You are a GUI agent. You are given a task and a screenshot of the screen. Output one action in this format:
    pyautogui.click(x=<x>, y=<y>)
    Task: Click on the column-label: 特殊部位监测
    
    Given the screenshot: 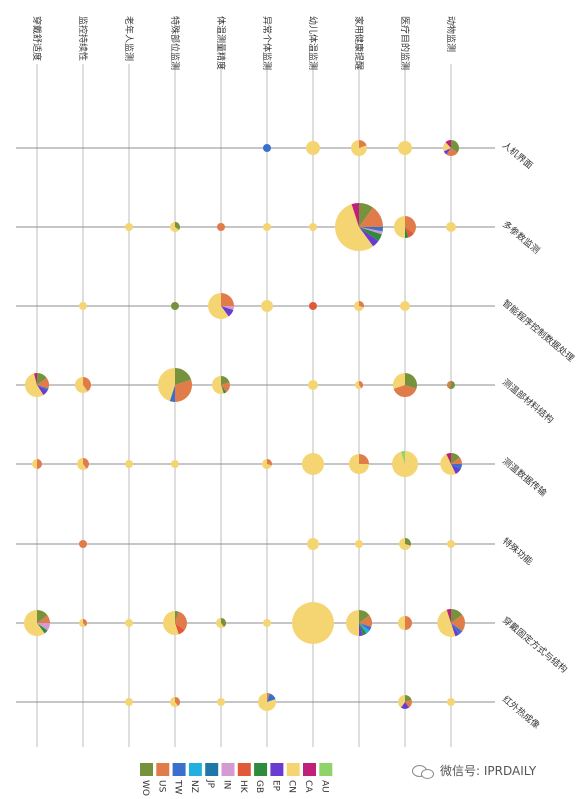 What is the action you would take?
    pyautogui.click(x=175, y=43)
    